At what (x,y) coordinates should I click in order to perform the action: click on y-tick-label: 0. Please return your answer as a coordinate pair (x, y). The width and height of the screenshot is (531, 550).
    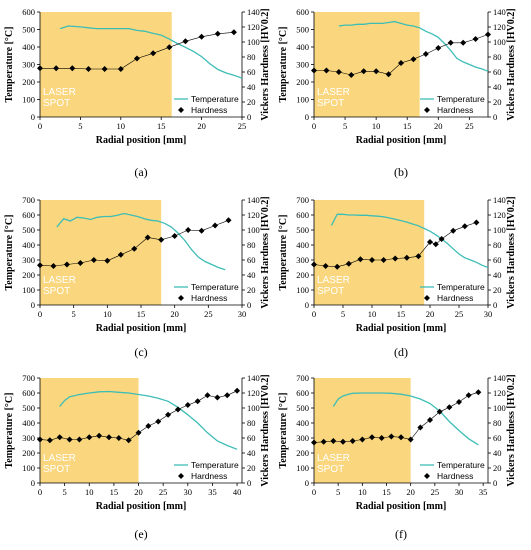
    Looking at the image, I should click on (33, 117).